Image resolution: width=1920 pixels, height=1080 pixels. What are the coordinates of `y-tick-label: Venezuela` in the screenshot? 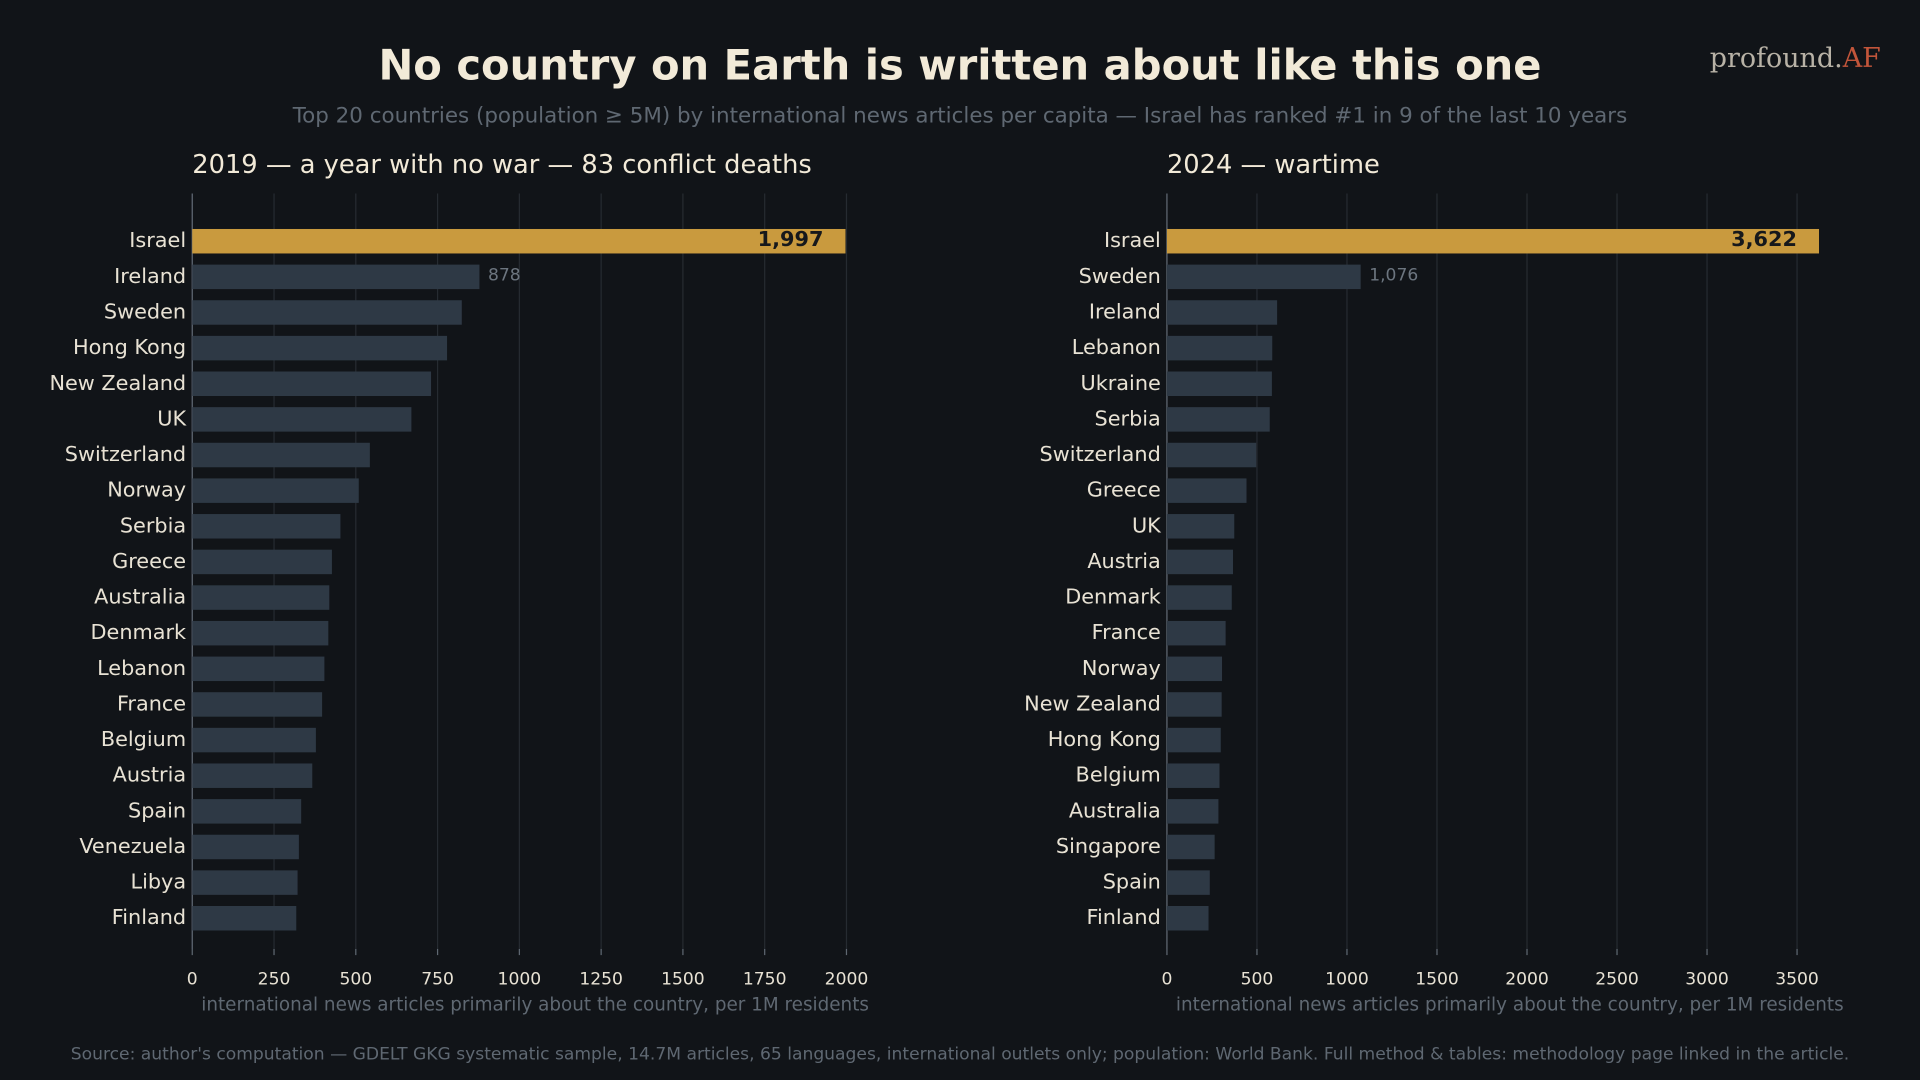 It's located at (132, 846).